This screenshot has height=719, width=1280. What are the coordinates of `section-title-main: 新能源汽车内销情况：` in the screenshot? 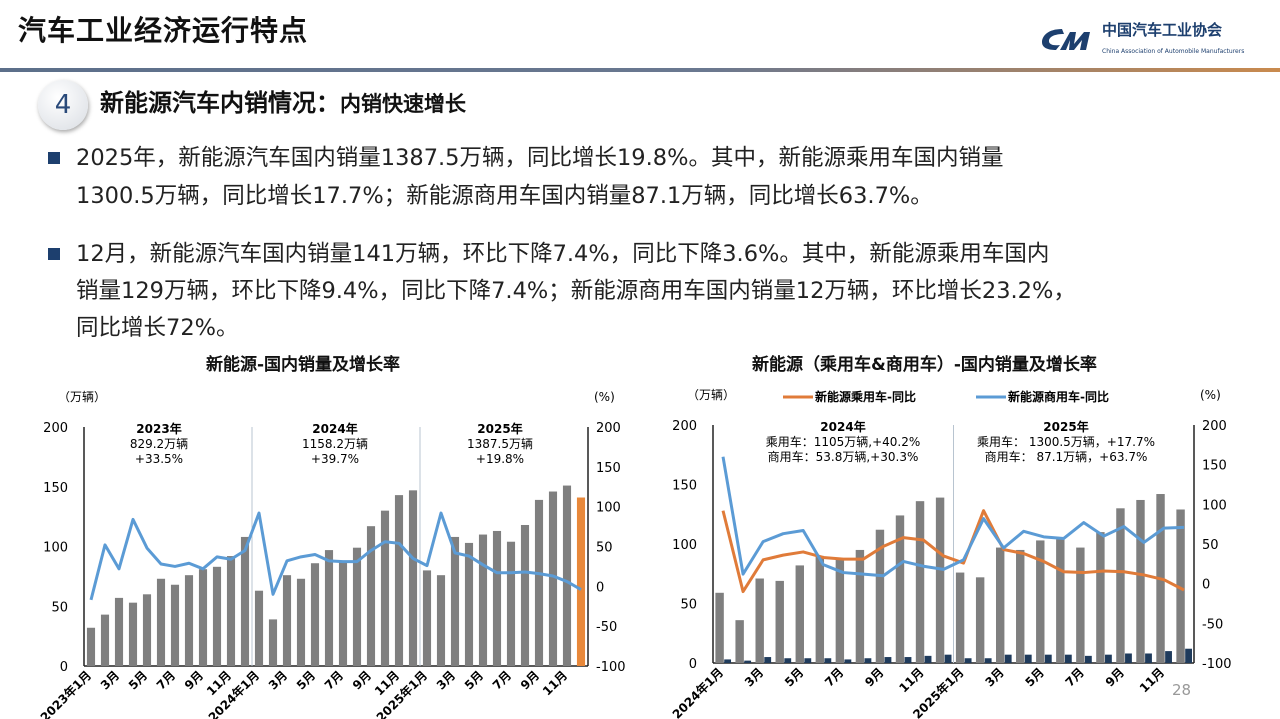 It's located at (220, 103).